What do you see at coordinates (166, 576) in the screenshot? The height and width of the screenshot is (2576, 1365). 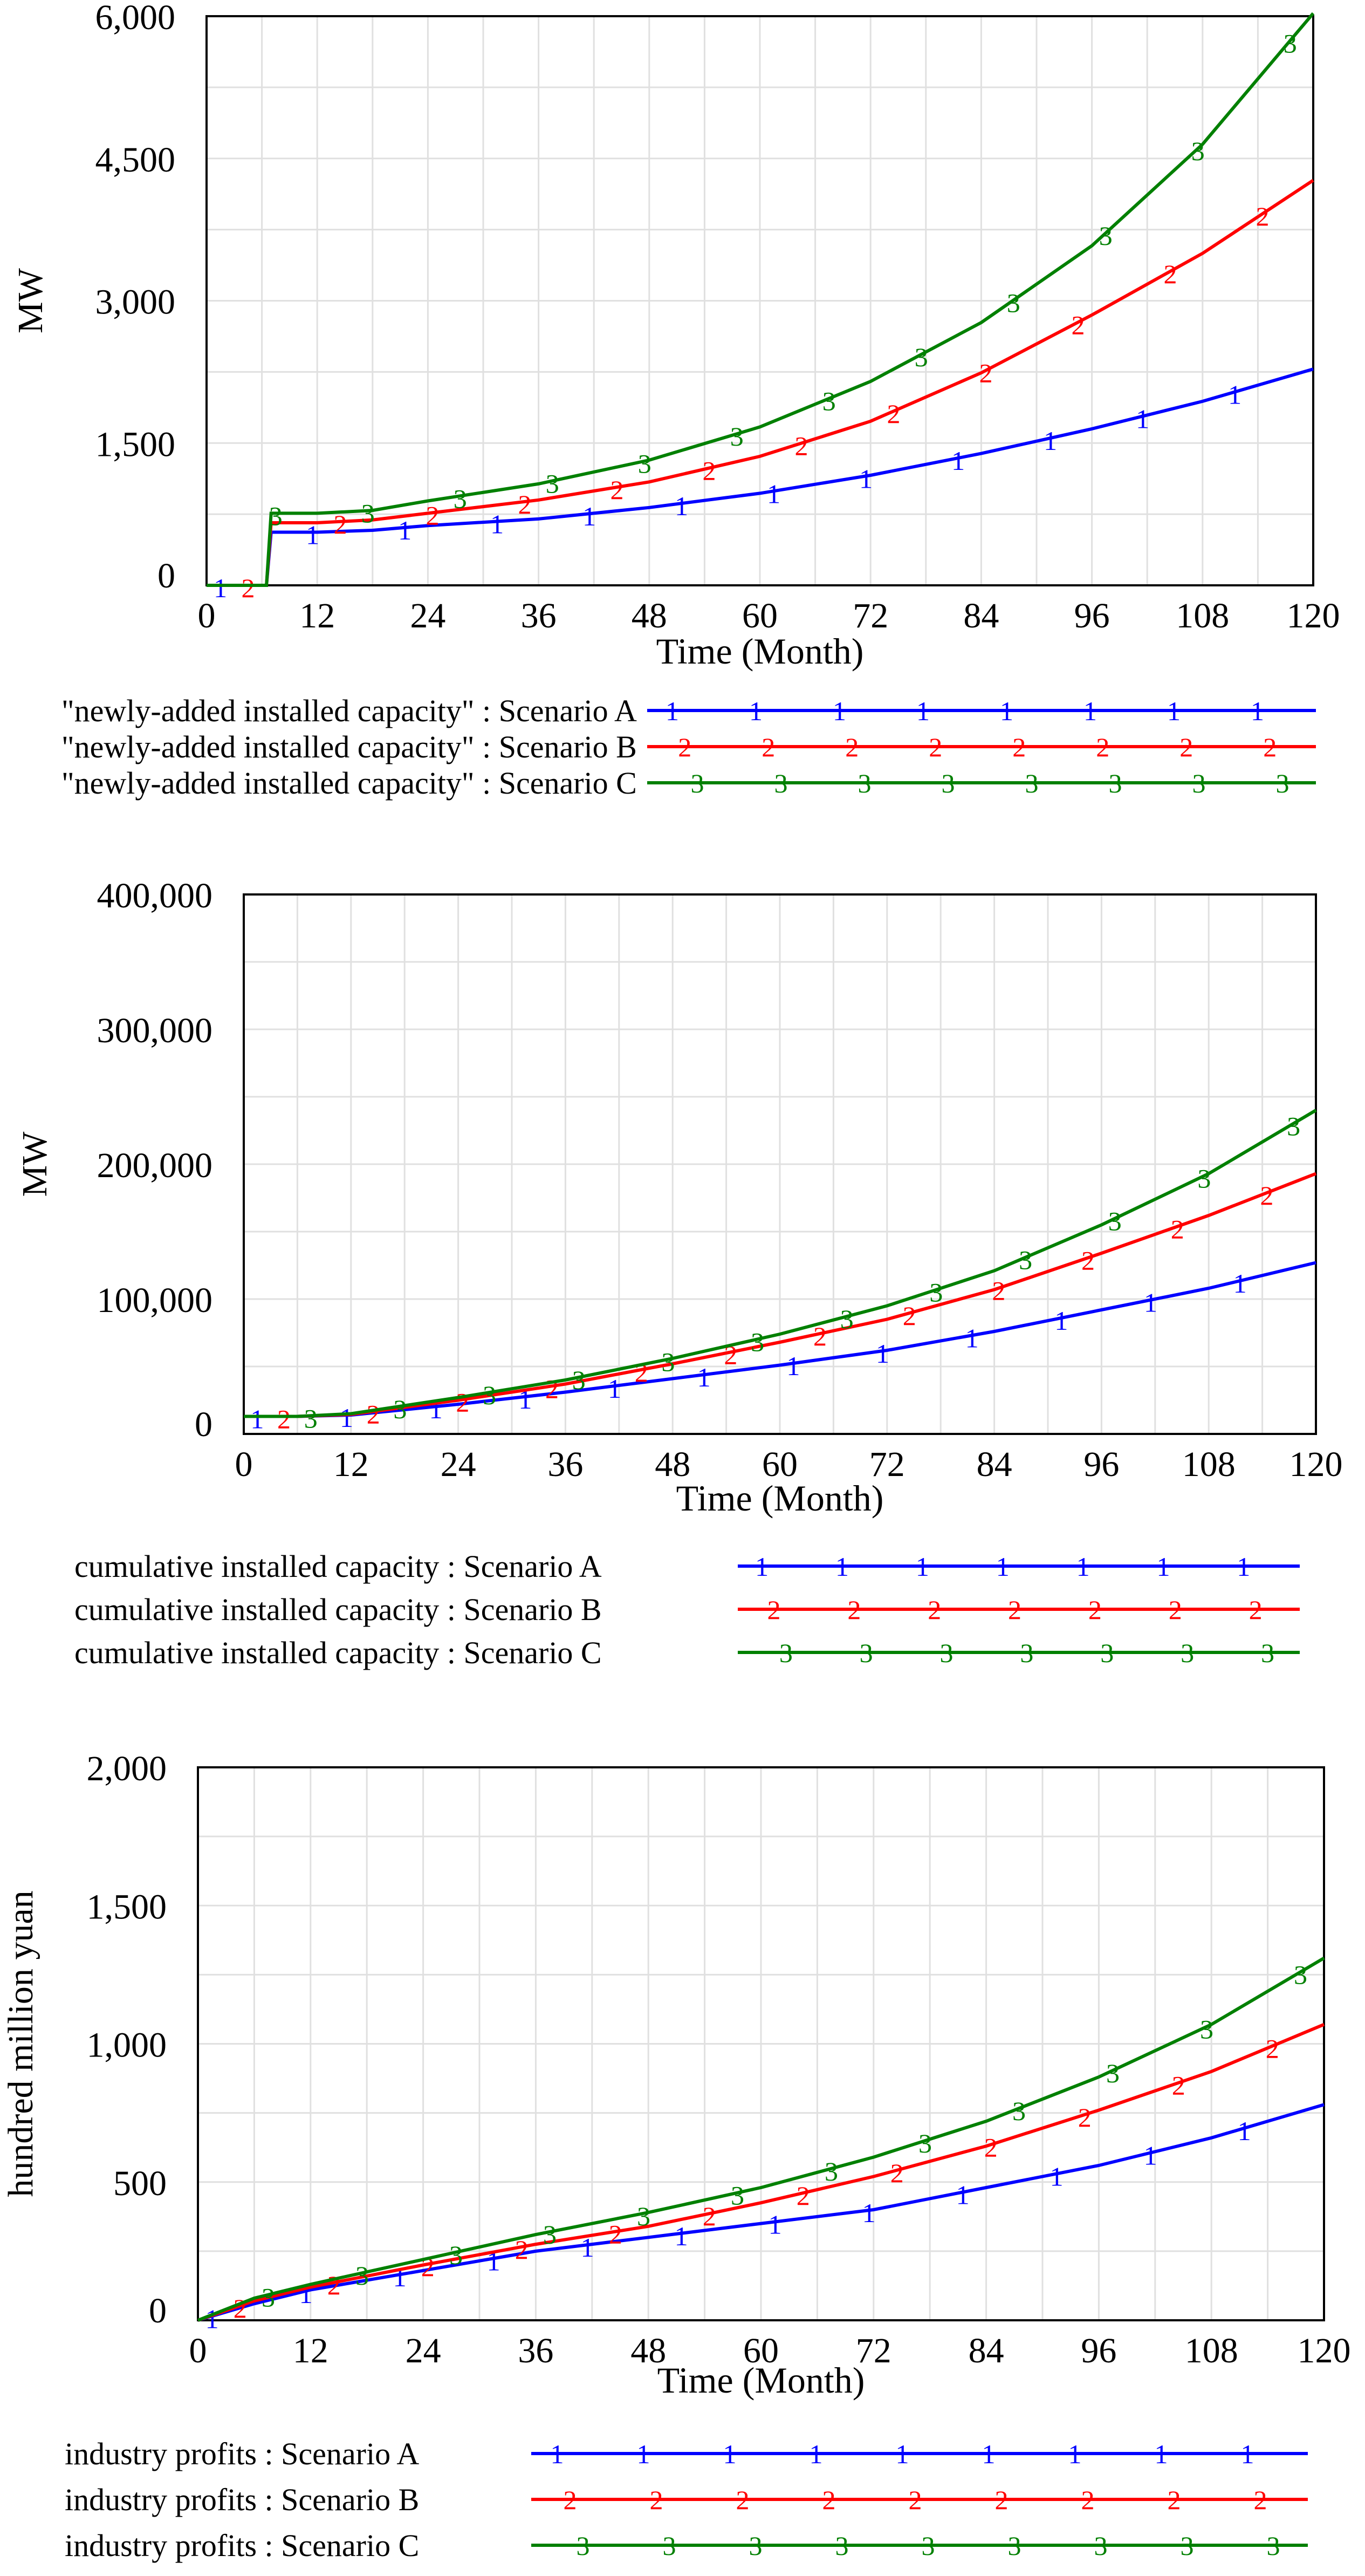 I see `y-tick-label: 0` at bounding box center [166, 576].